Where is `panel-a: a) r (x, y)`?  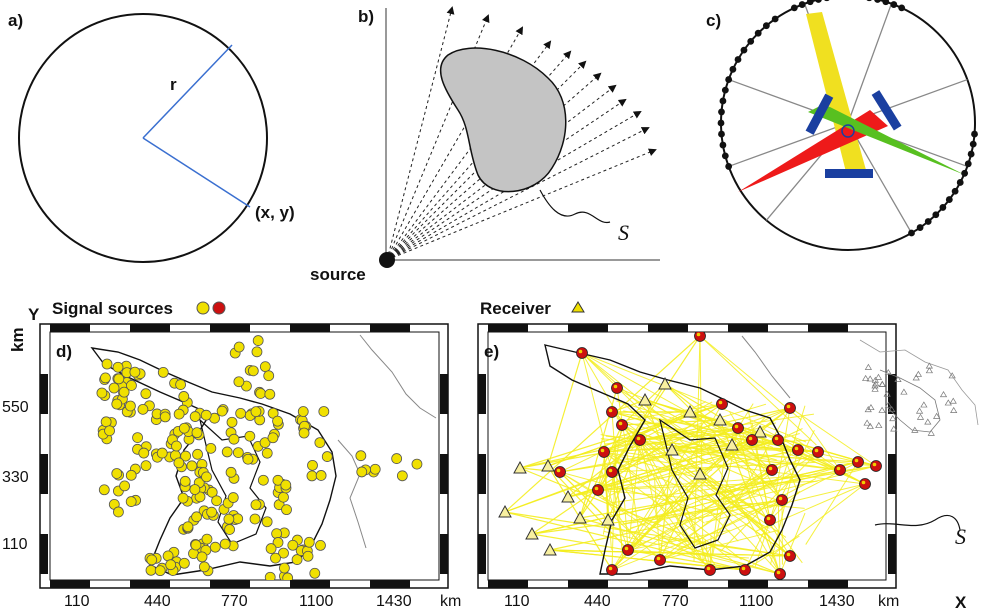 panel-a: a) r (x, y) is located at coordinates (151, 137).